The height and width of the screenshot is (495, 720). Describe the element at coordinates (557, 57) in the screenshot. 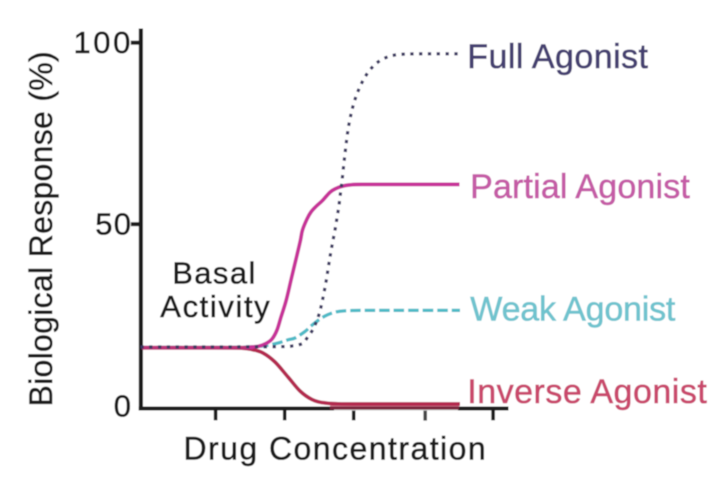

I see `svg-text: Full Agonist` at that location.